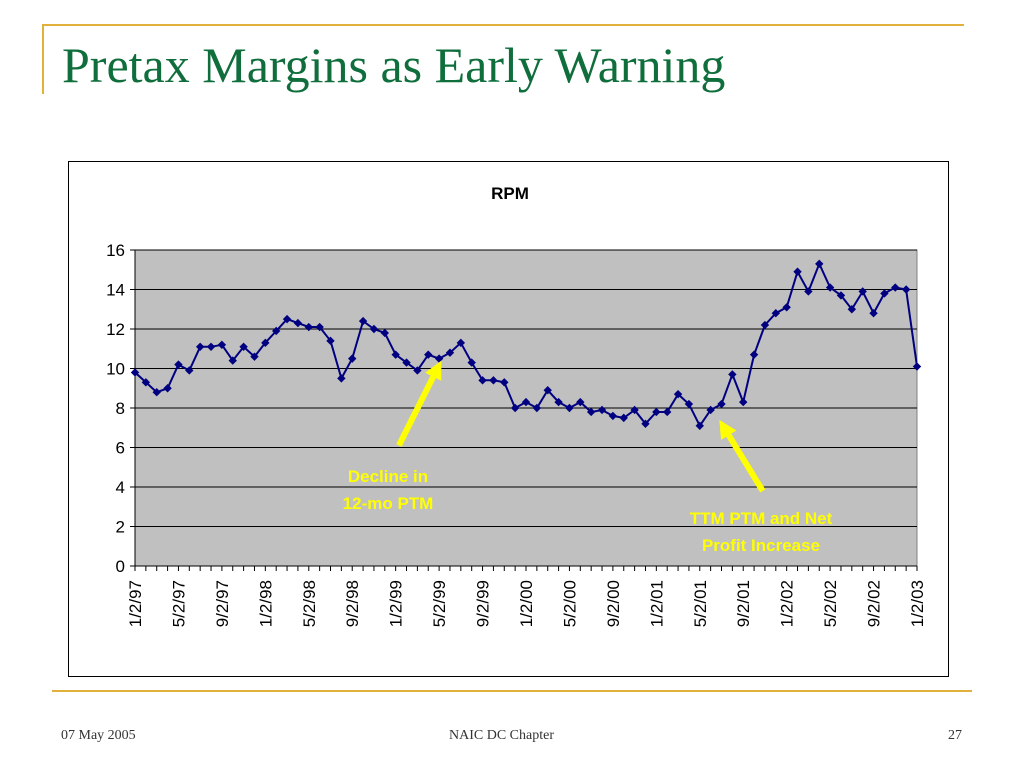 Image resolution: width=1024 pixels, height=768 pixels. Describe the element at coordinates (955, 735) in the screenshot. I see `page-number: 27` at that location.